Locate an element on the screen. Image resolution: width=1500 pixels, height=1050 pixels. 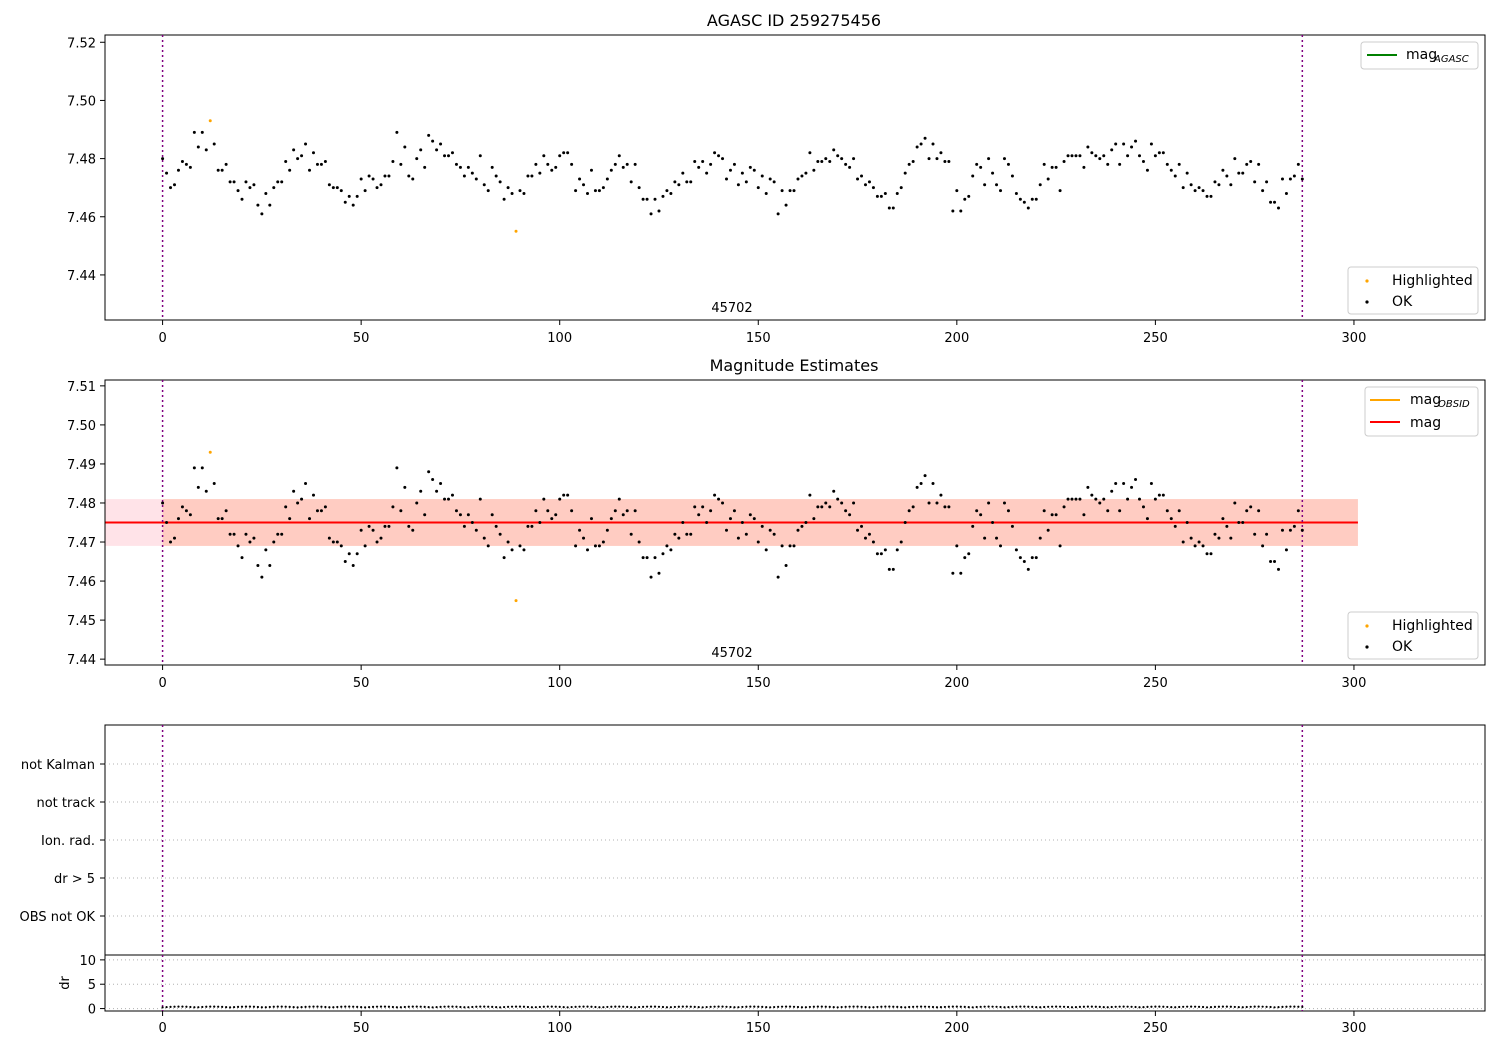
y-tick-label: 7.49 is located at coordinates (81, 465).